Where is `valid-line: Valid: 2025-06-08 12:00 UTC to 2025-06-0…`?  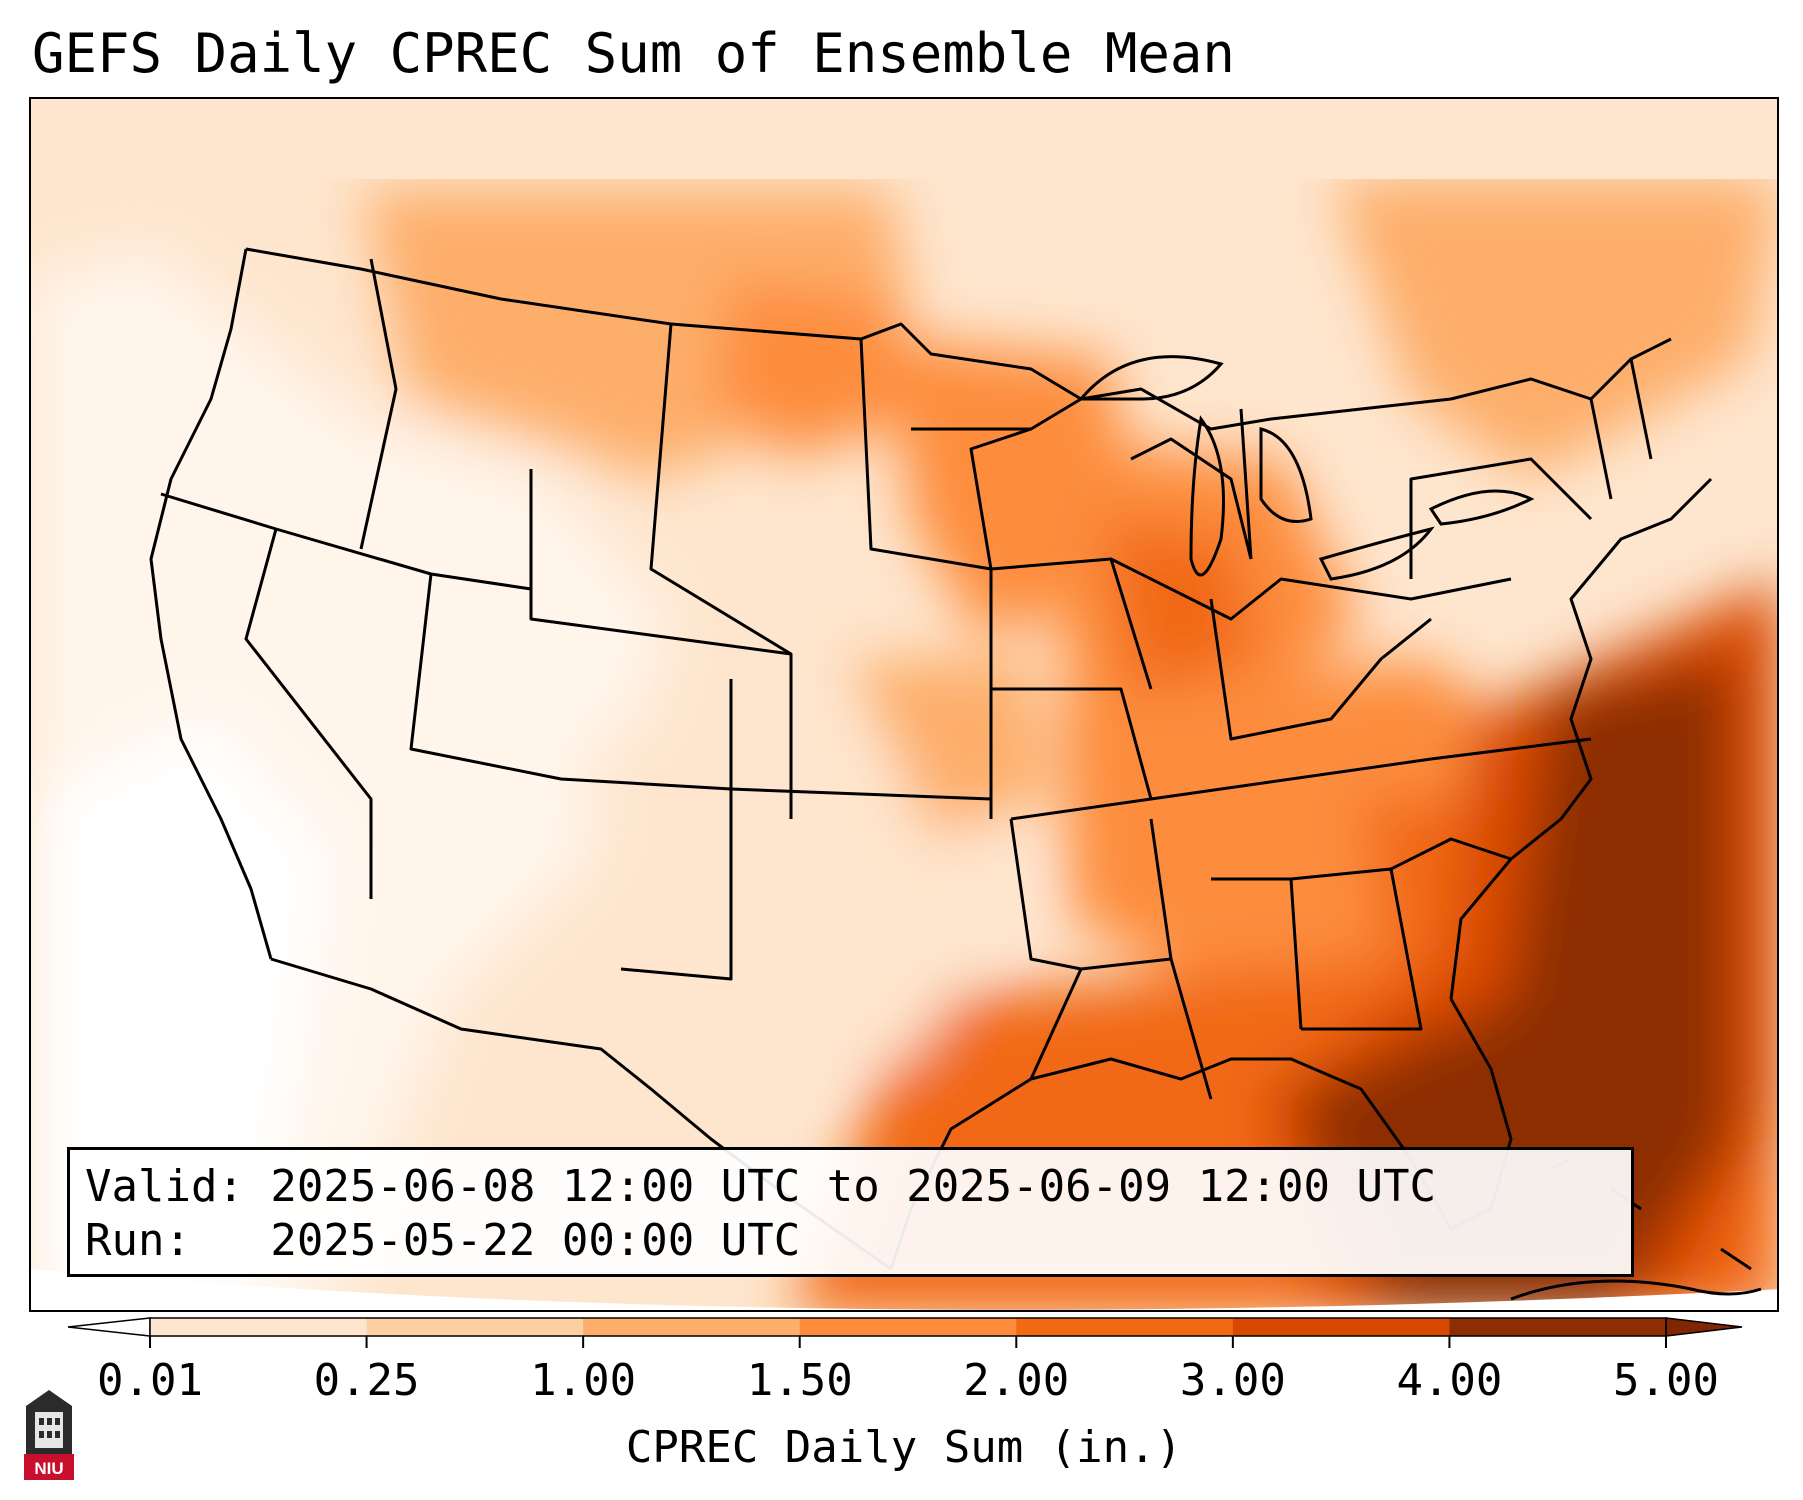 valid-line: Valid: 2025-06-08 12:00 UTC to 2025-06-0… is located at coordinates (761, 1186).